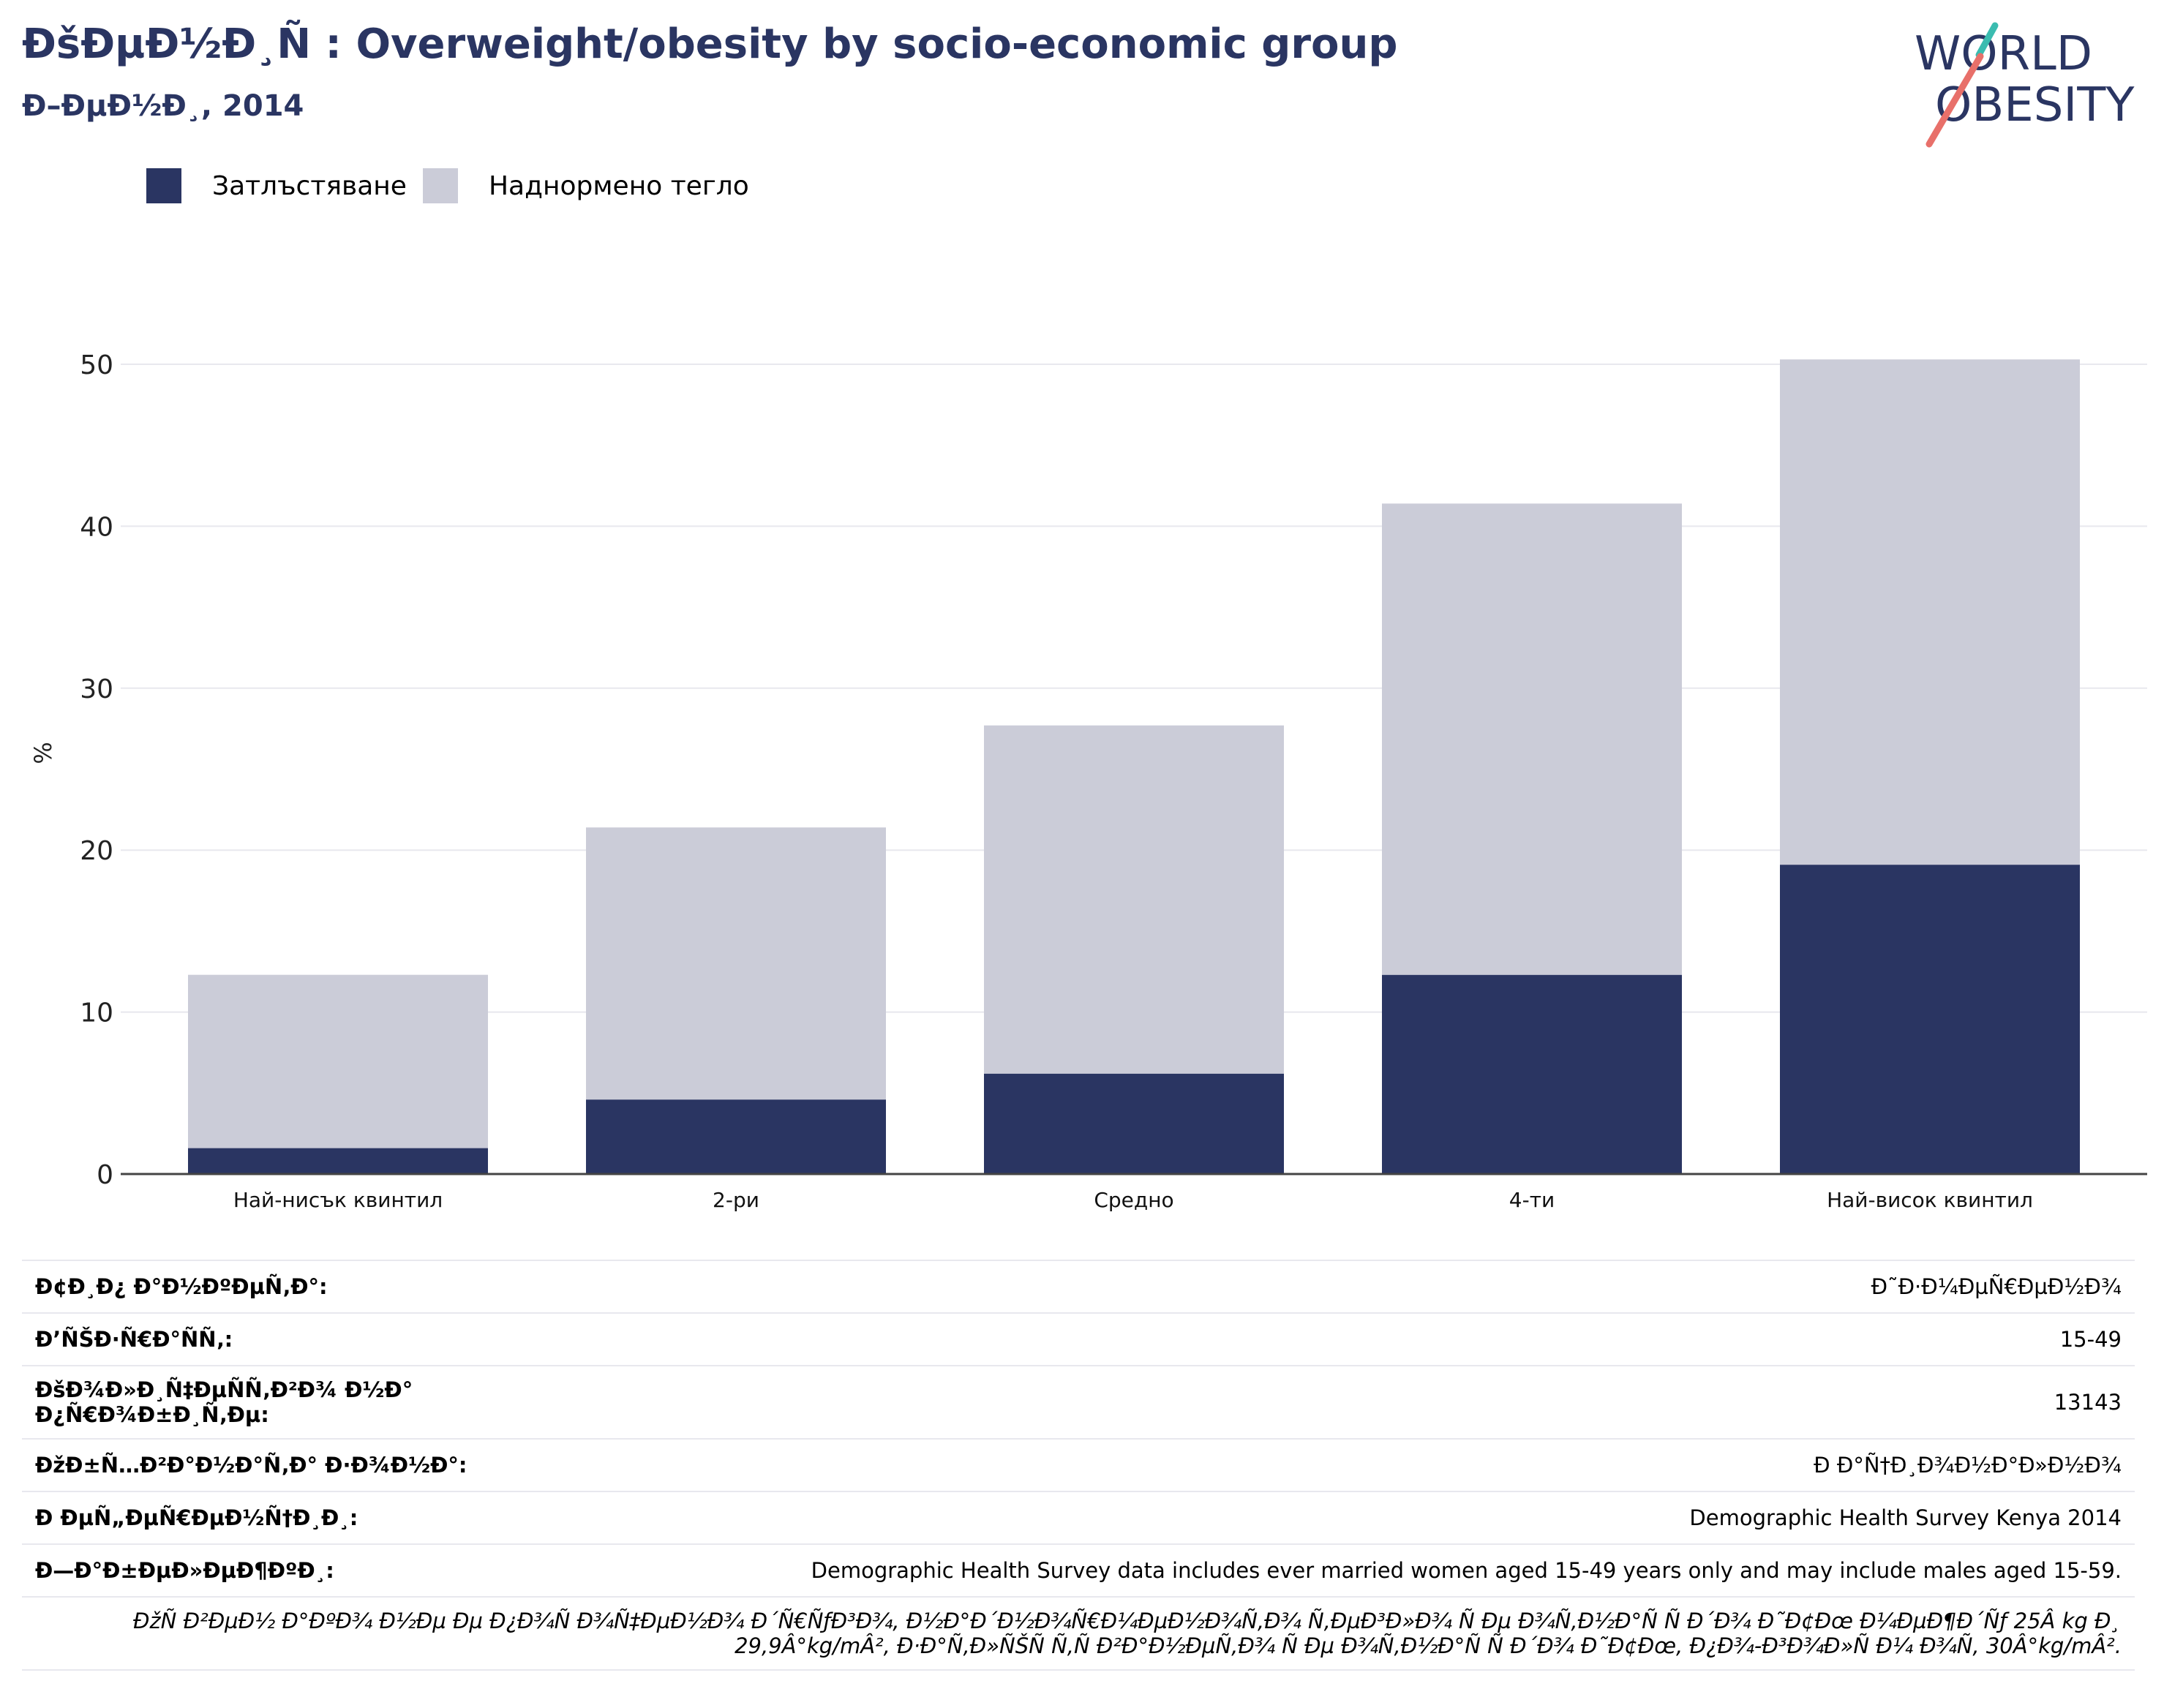 The image size is (2164, 1708). Describe the element at coordinates (262, 1339) in the screenshot. I see `info-key: Ð’ÑŠÐ·Ñ€Ð°ÑÑ‚:` at that location.